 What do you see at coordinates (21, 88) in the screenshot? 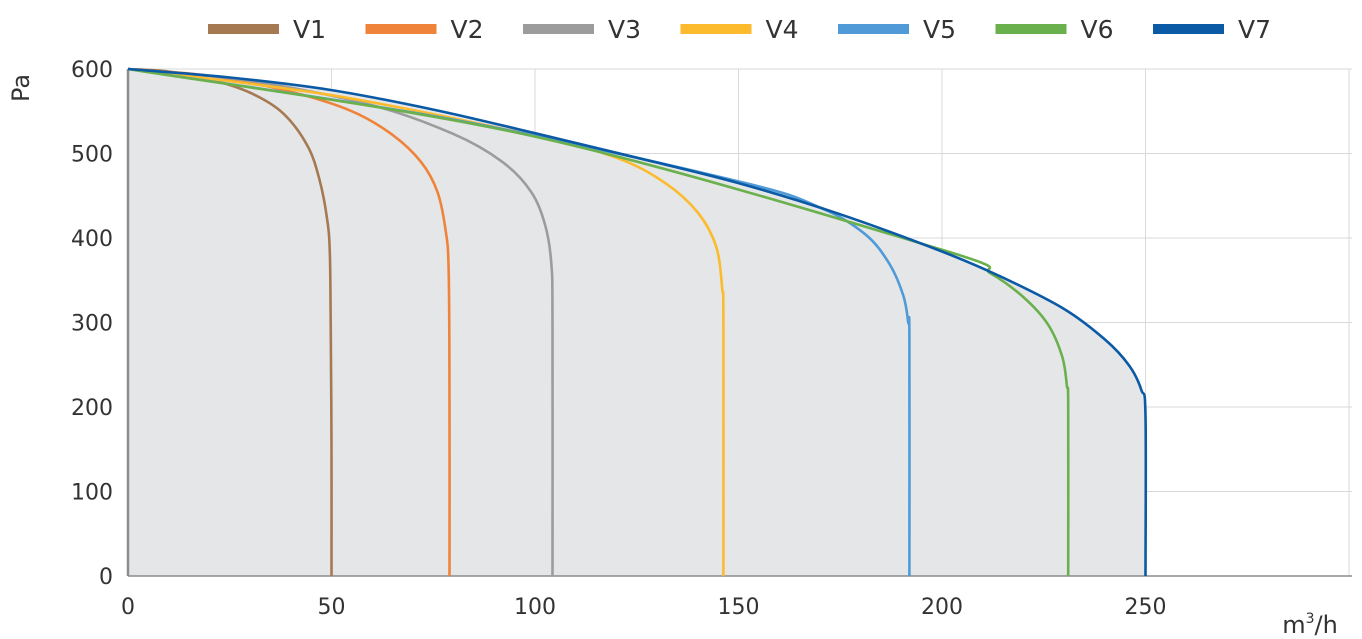
I see `y-axis-title: Pa` at bounding box center [21, 88].